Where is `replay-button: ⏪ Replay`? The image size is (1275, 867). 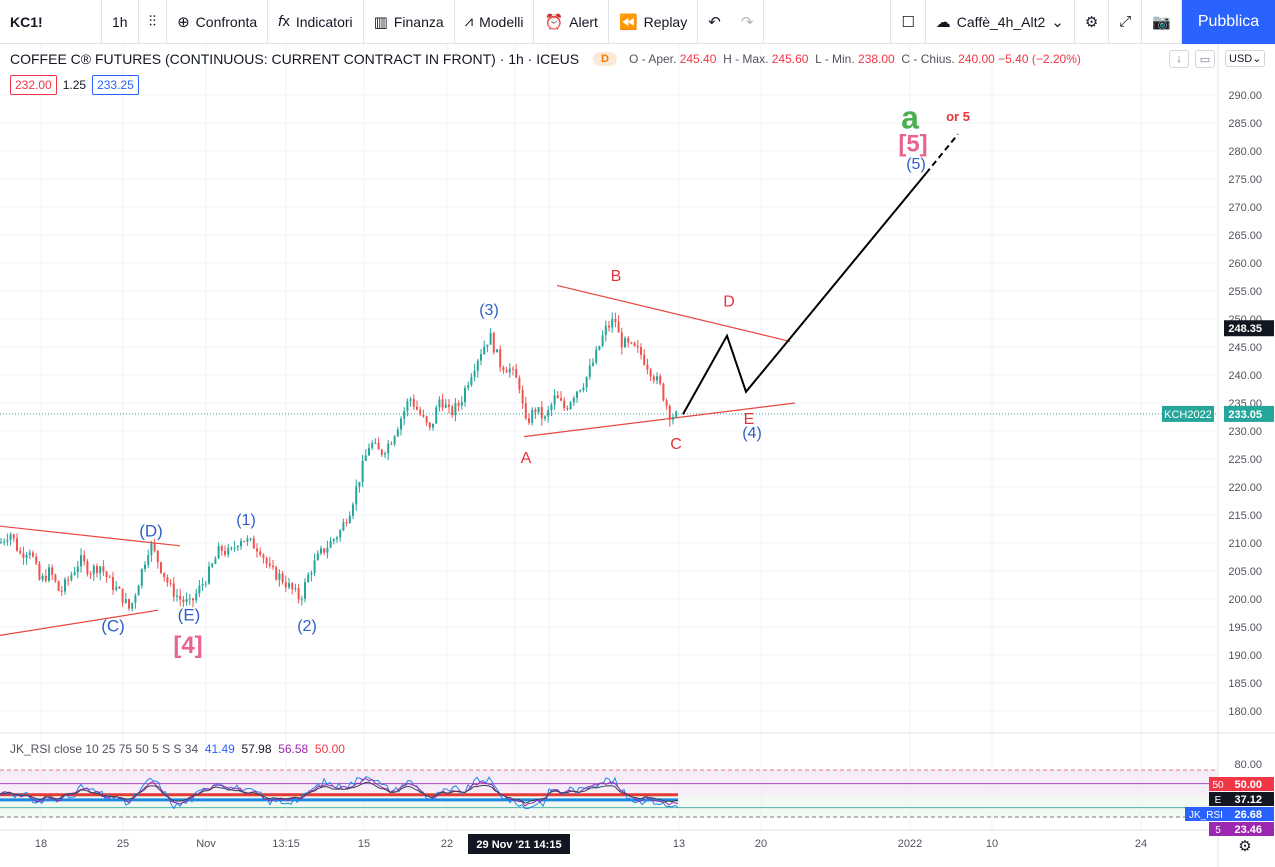
replay-button: ⏪ Replay is located at coordinates (654, 22).